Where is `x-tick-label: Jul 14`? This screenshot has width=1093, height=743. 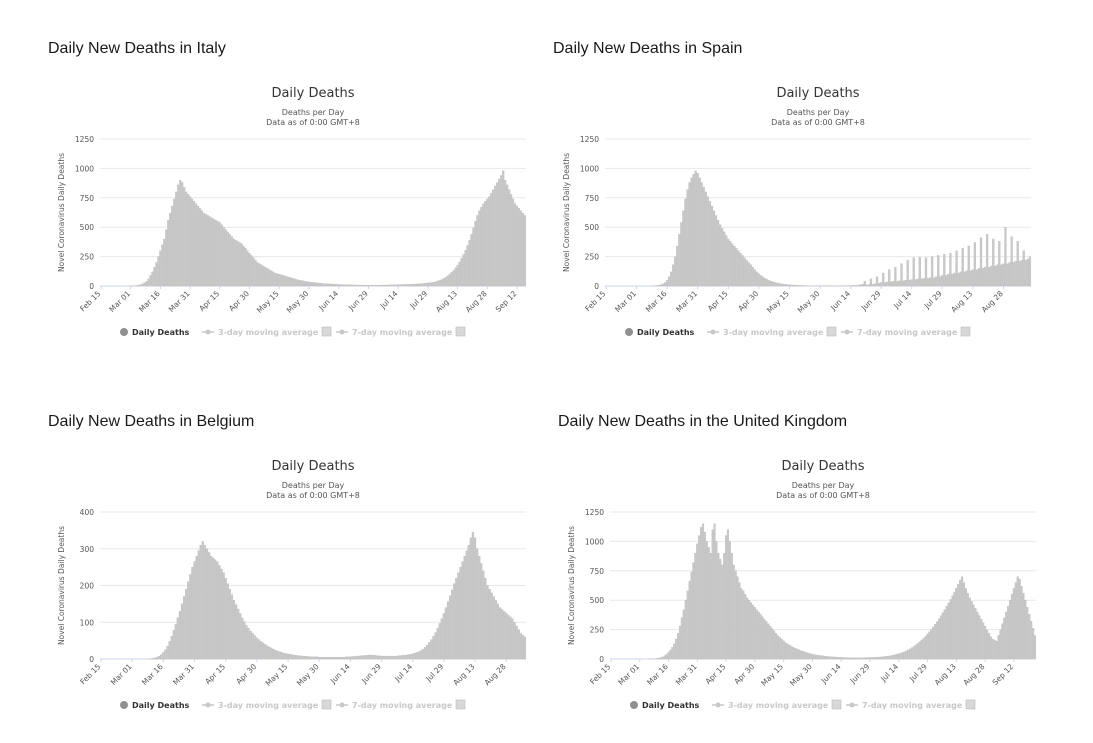
x-tick-label: Jul 14 is located at coordinates (403, 673).